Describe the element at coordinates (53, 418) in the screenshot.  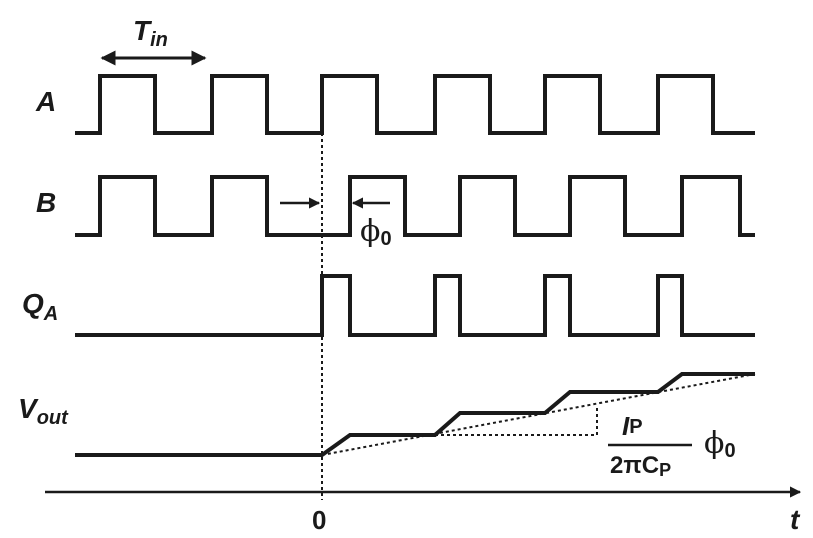
I see `signal-label-vout-sub: out` at that location.